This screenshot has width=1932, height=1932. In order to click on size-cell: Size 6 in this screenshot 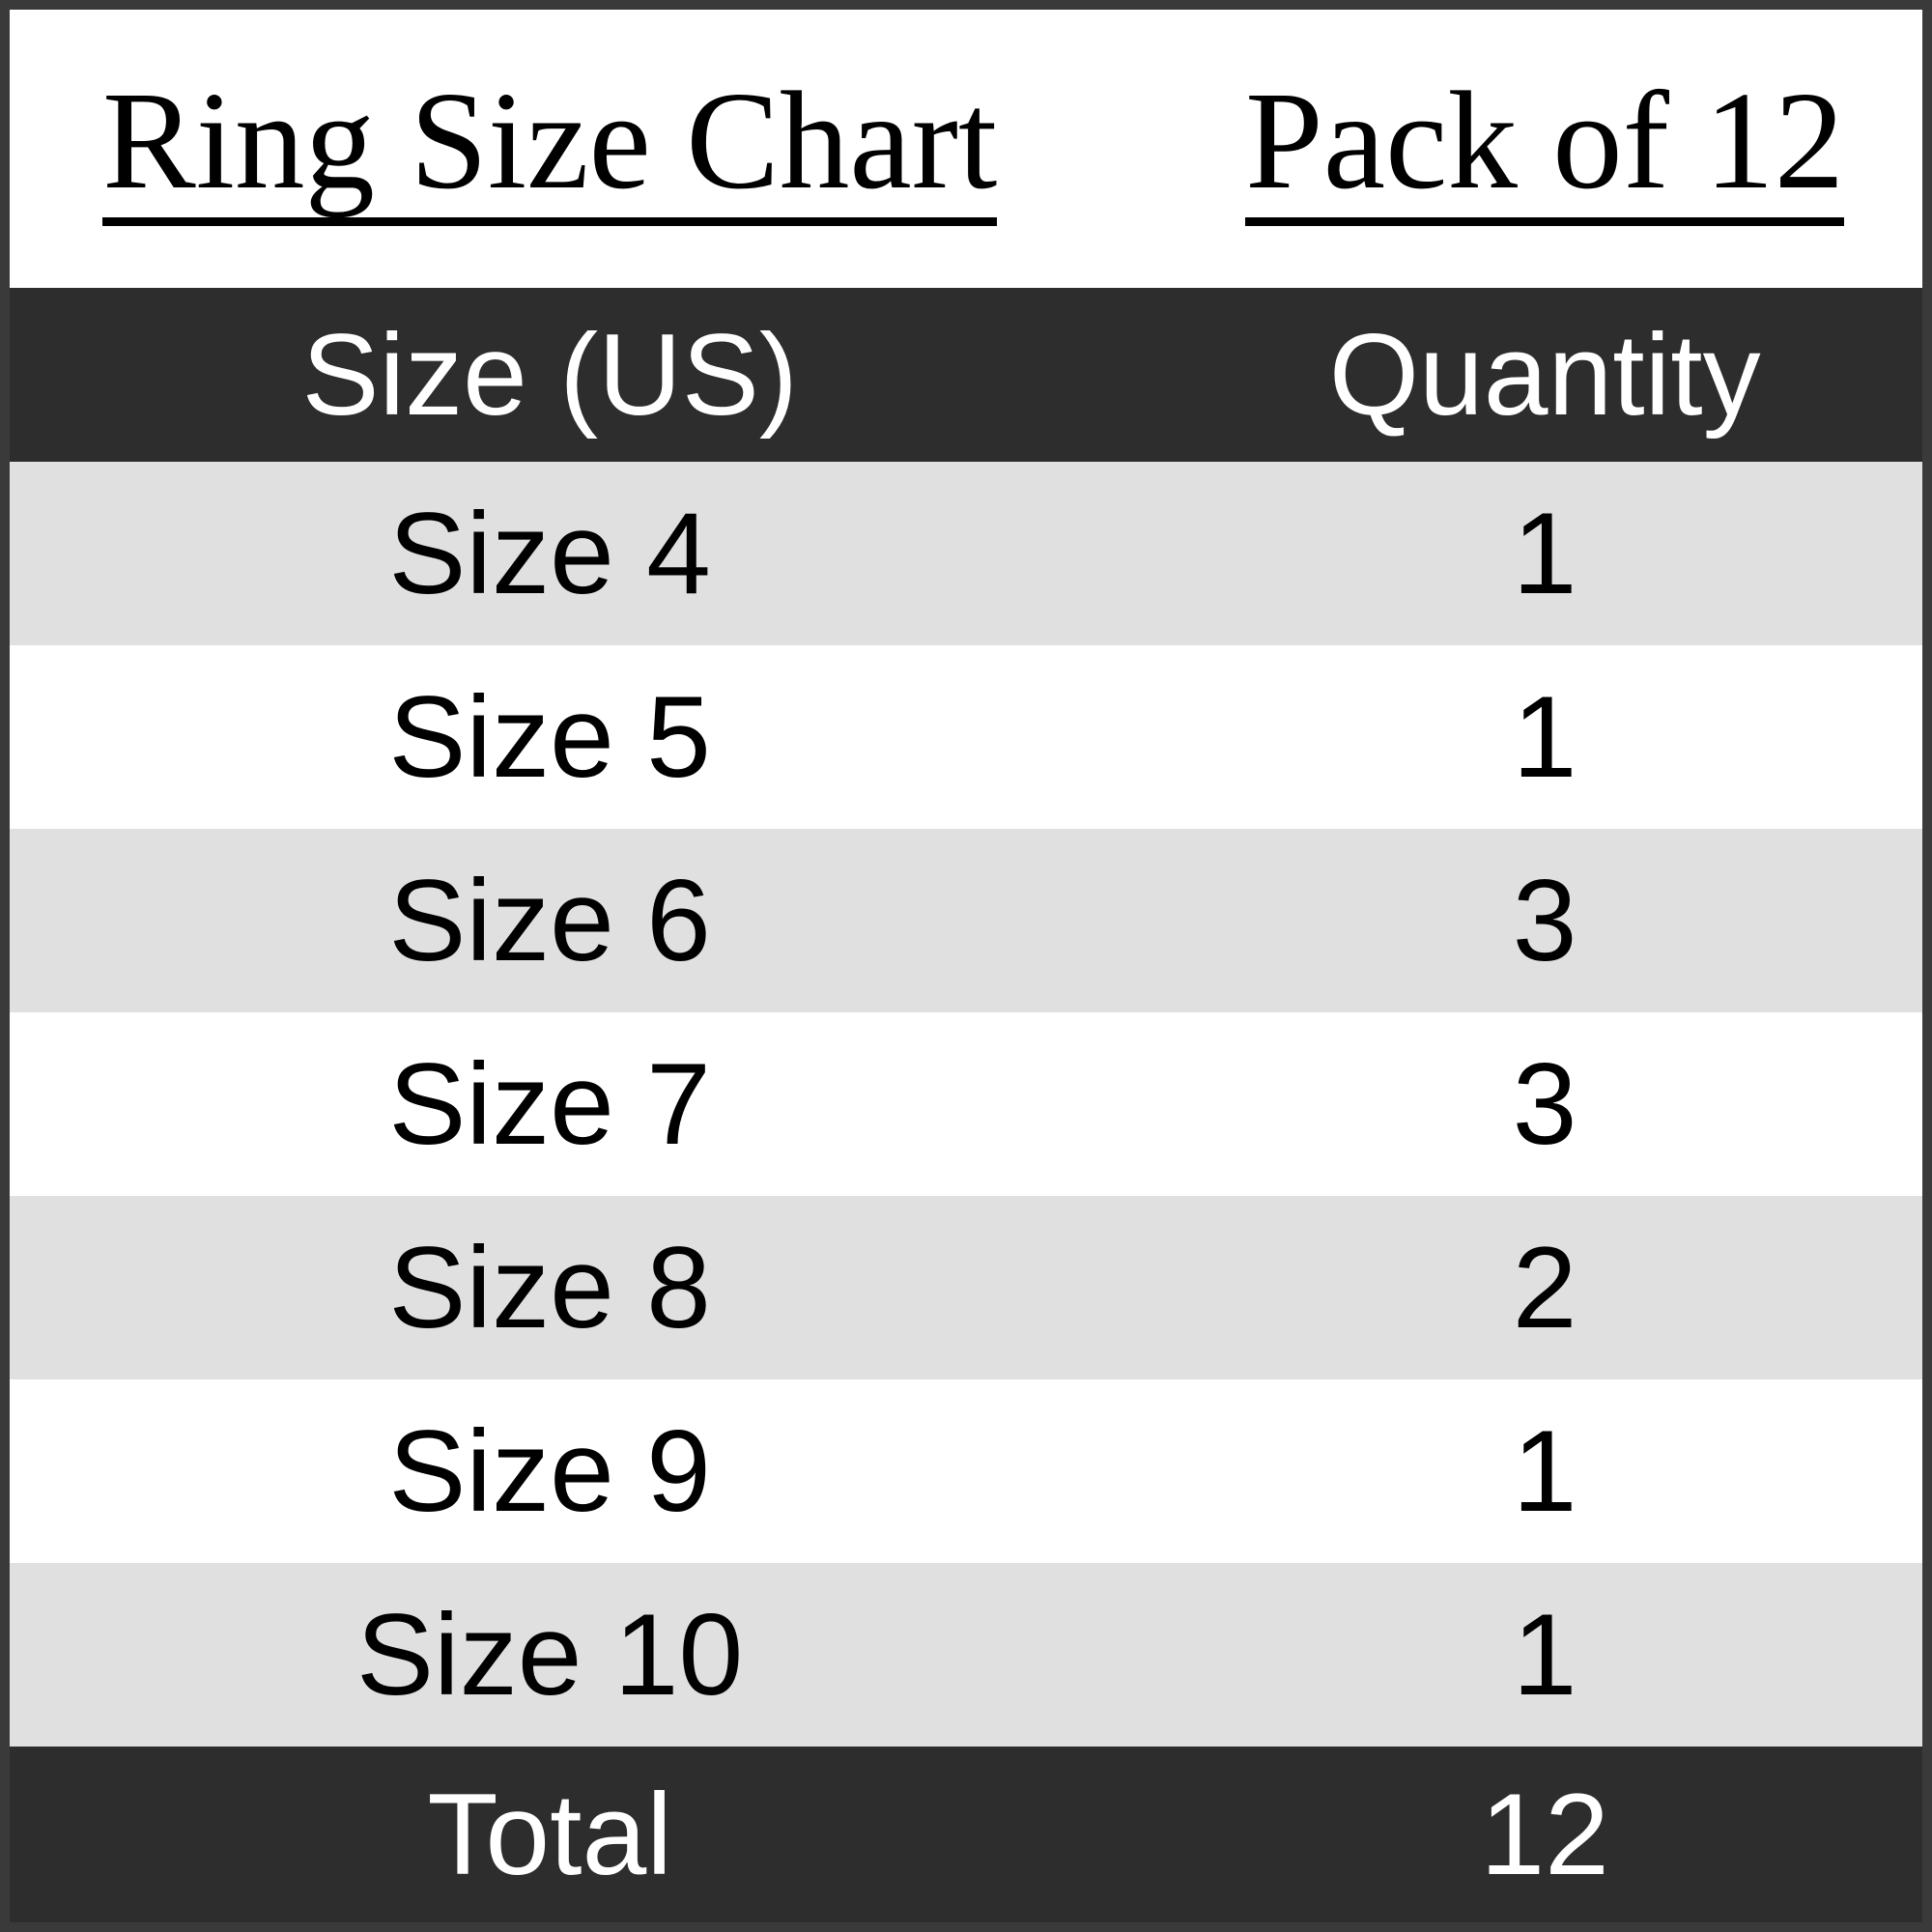, I will do `click(549, 920)`.